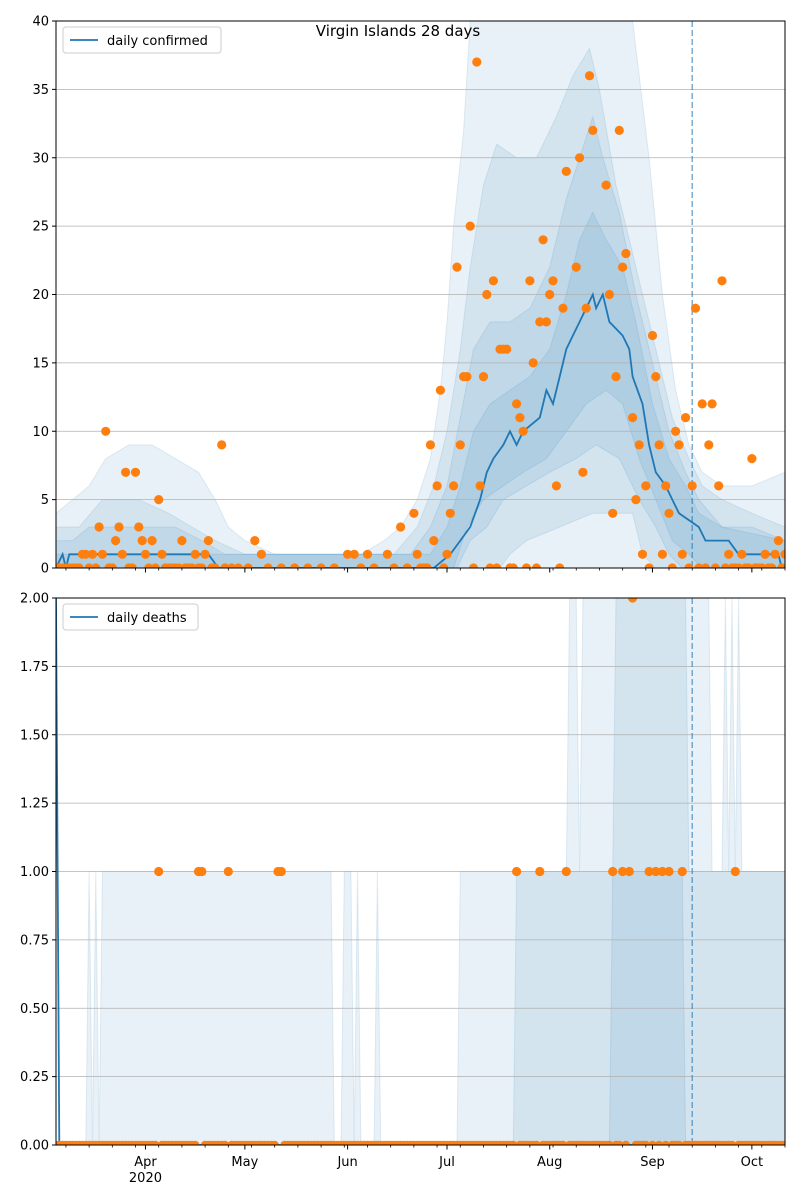  I want to click on deaths-legend: daily deaths, so click(130, 617).